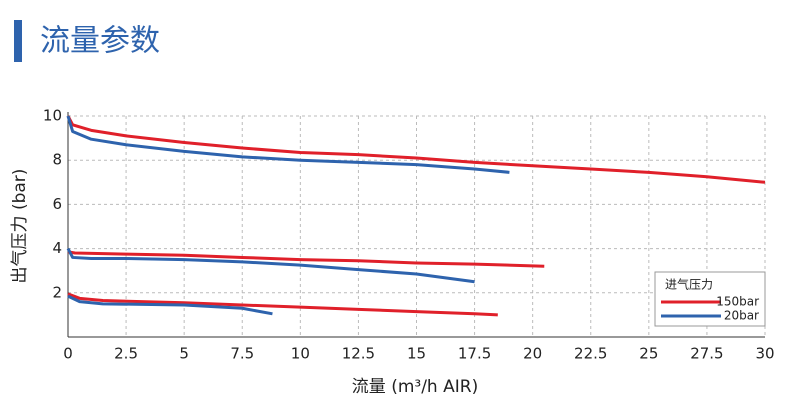  I want to click on x-tick-label: 20, so click(532, 354).